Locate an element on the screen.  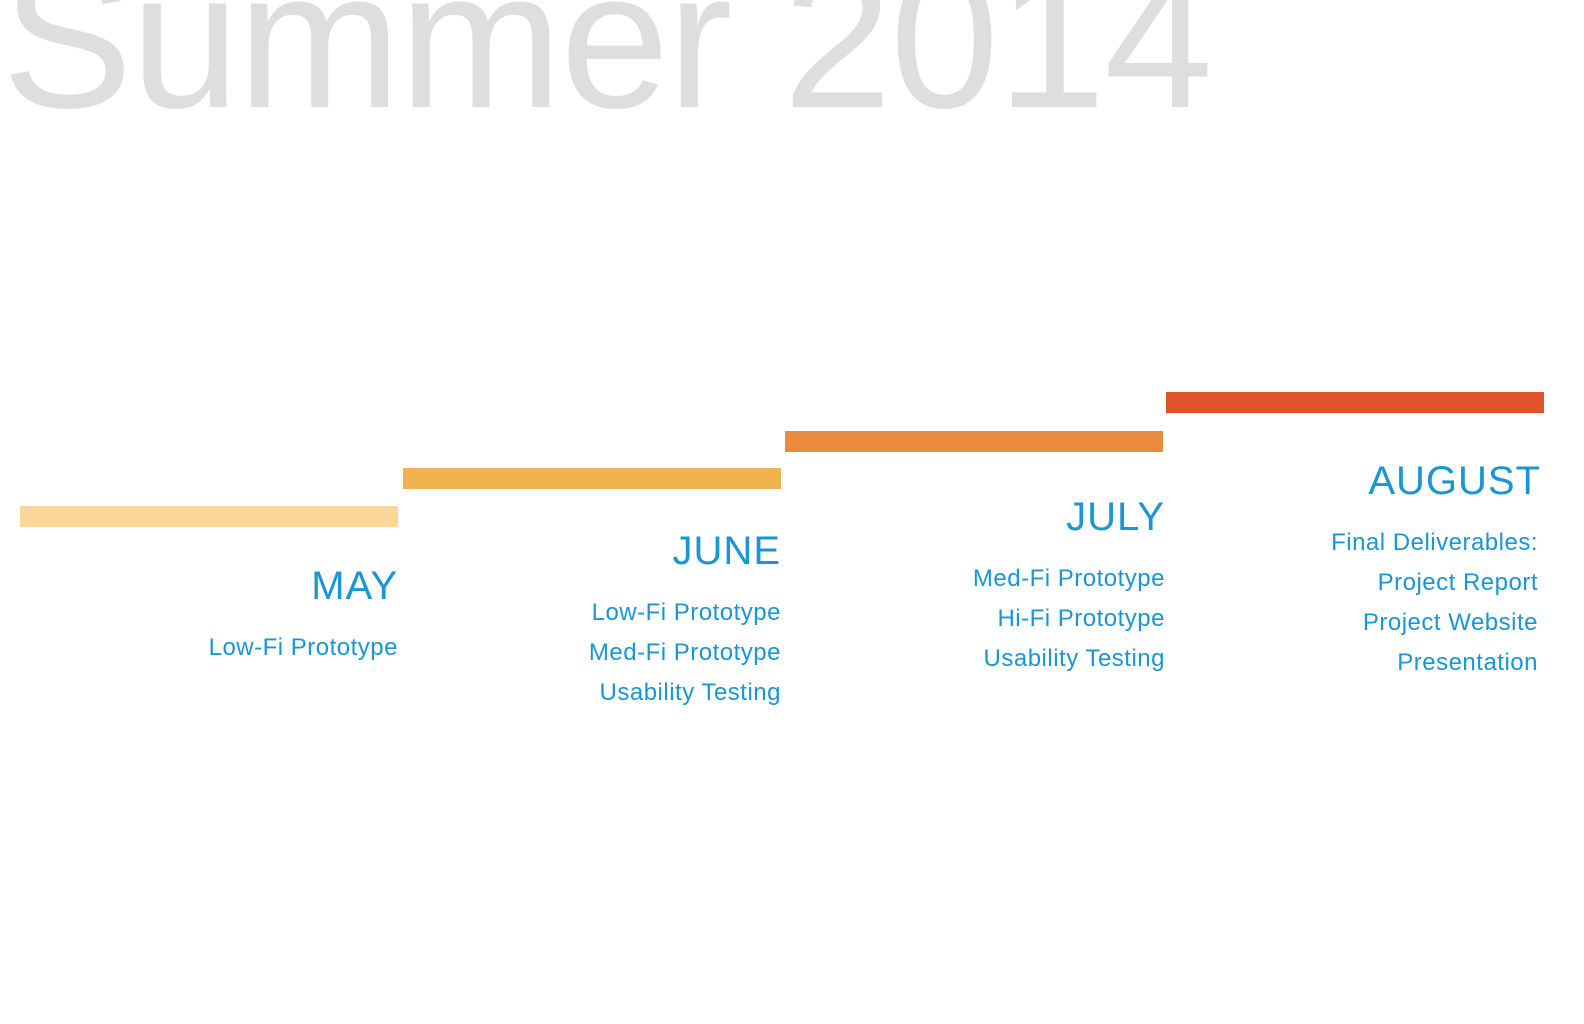
month-label-june: JUNE is located at coordinates (726, 551).